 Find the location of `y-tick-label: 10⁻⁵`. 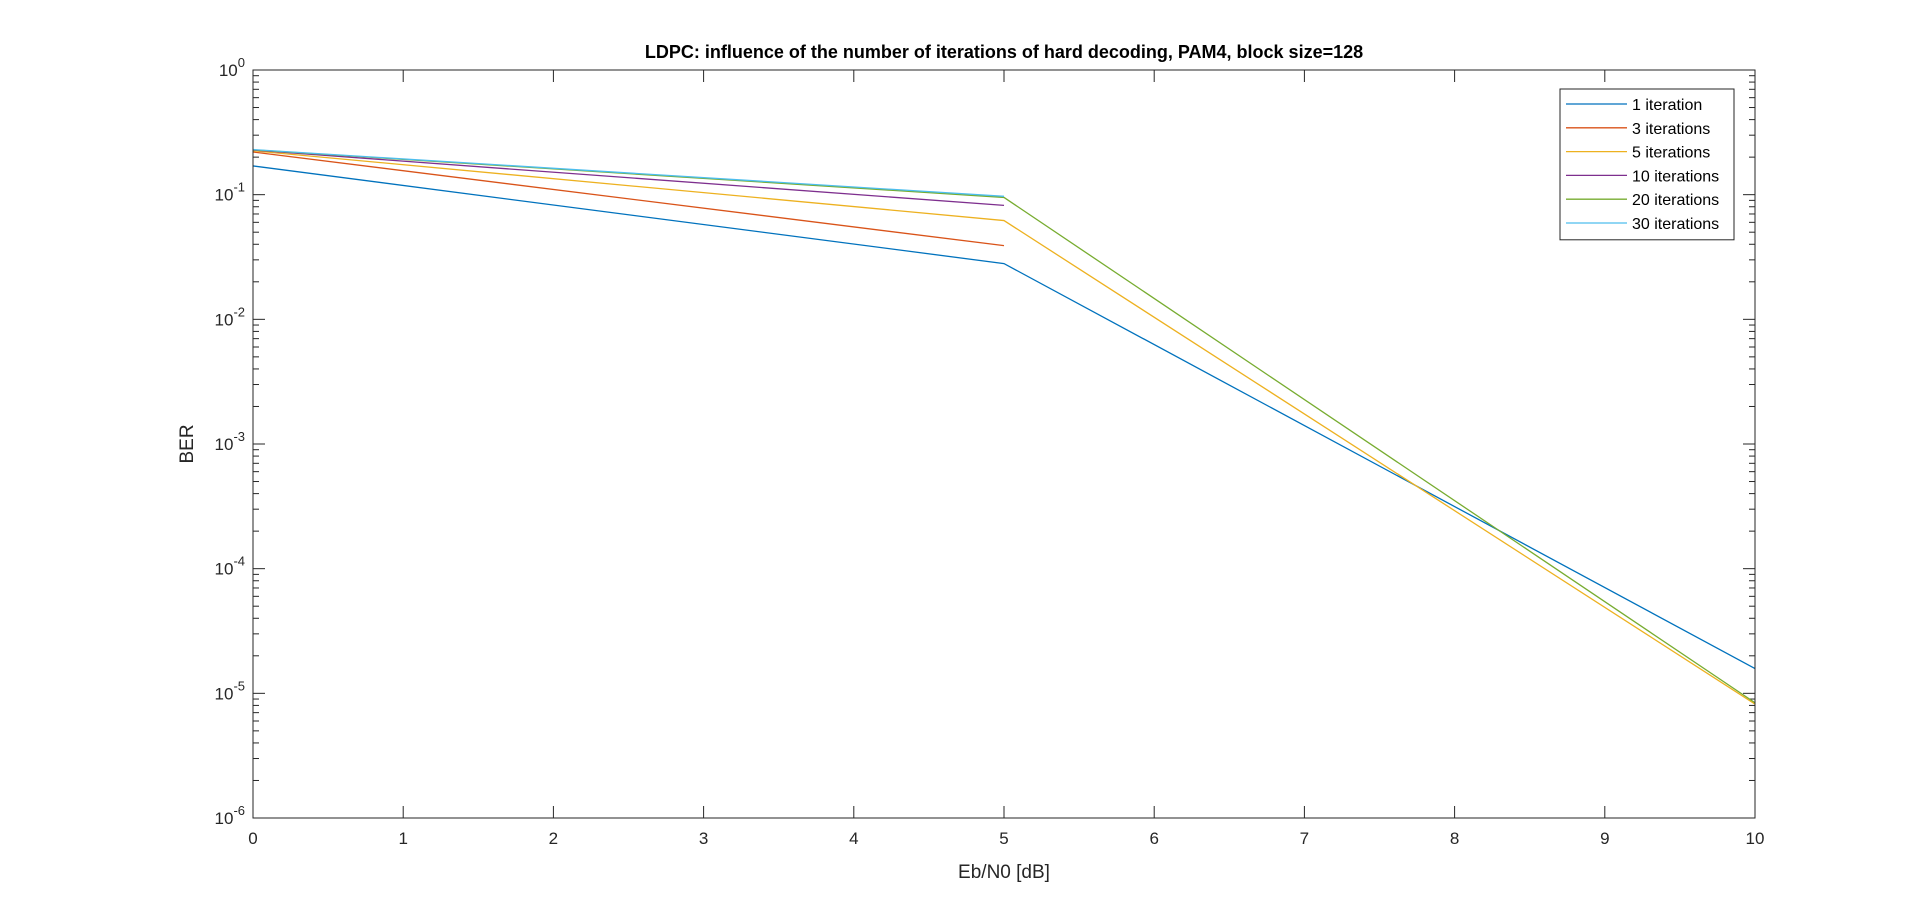

y-tick-label: 10⁻⁵ is located at coordinates (230, 690).